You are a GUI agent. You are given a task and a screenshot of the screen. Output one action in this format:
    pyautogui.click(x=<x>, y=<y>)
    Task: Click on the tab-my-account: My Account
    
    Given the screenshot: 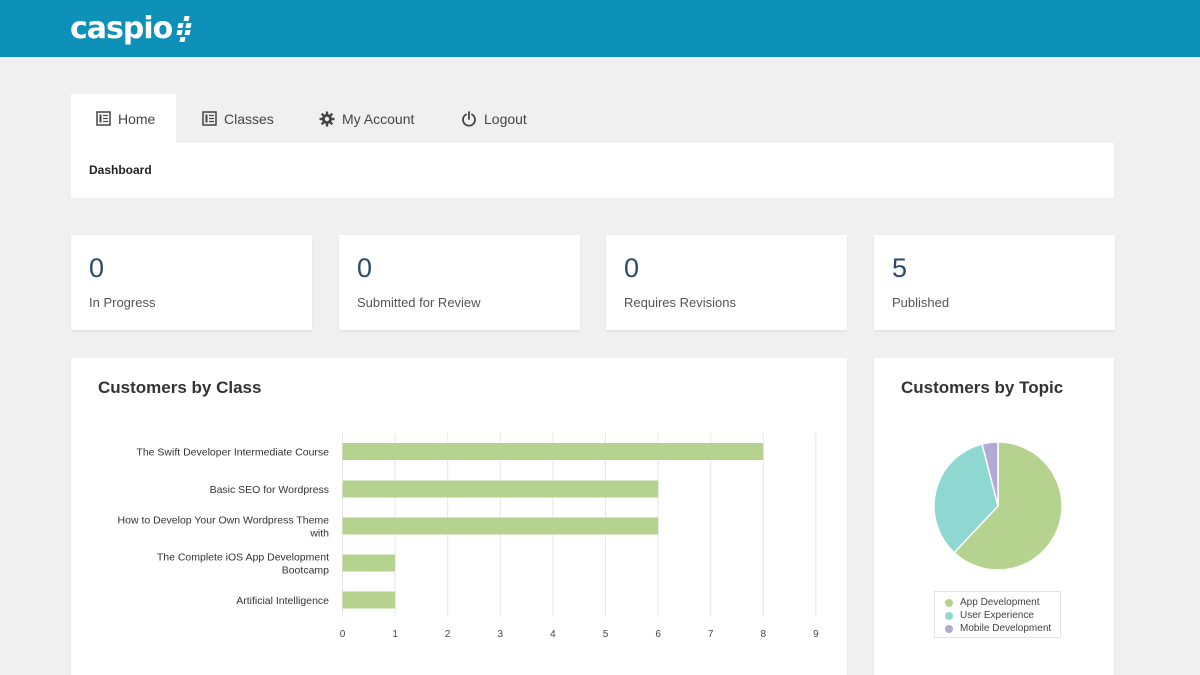 What is the action you would take?
    pyautogui.click(x=367, y=118)
    